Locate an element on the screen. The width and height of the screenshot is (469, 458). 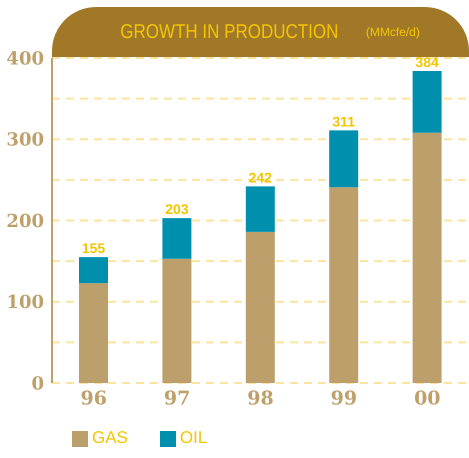
total-label: 384 is located at coordinates (427, 62).